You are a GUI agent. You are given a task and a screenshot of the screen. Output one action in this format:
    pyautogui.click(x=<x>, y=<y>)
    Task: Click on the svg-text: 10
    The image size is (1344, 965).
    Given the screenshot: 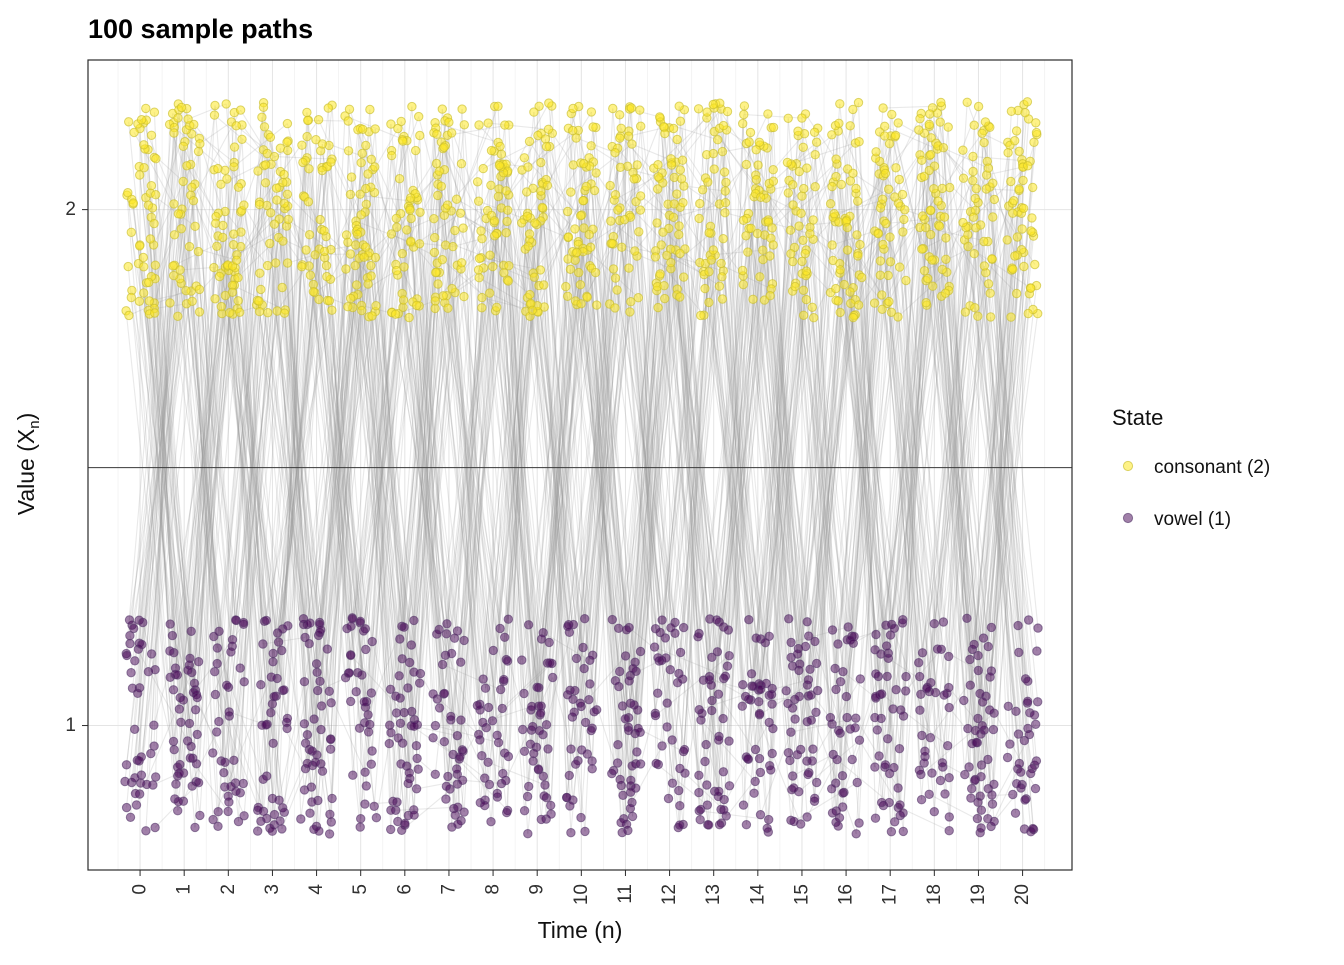 What is the action you would take?
    pyautogui.click(x=581, y=894)
    